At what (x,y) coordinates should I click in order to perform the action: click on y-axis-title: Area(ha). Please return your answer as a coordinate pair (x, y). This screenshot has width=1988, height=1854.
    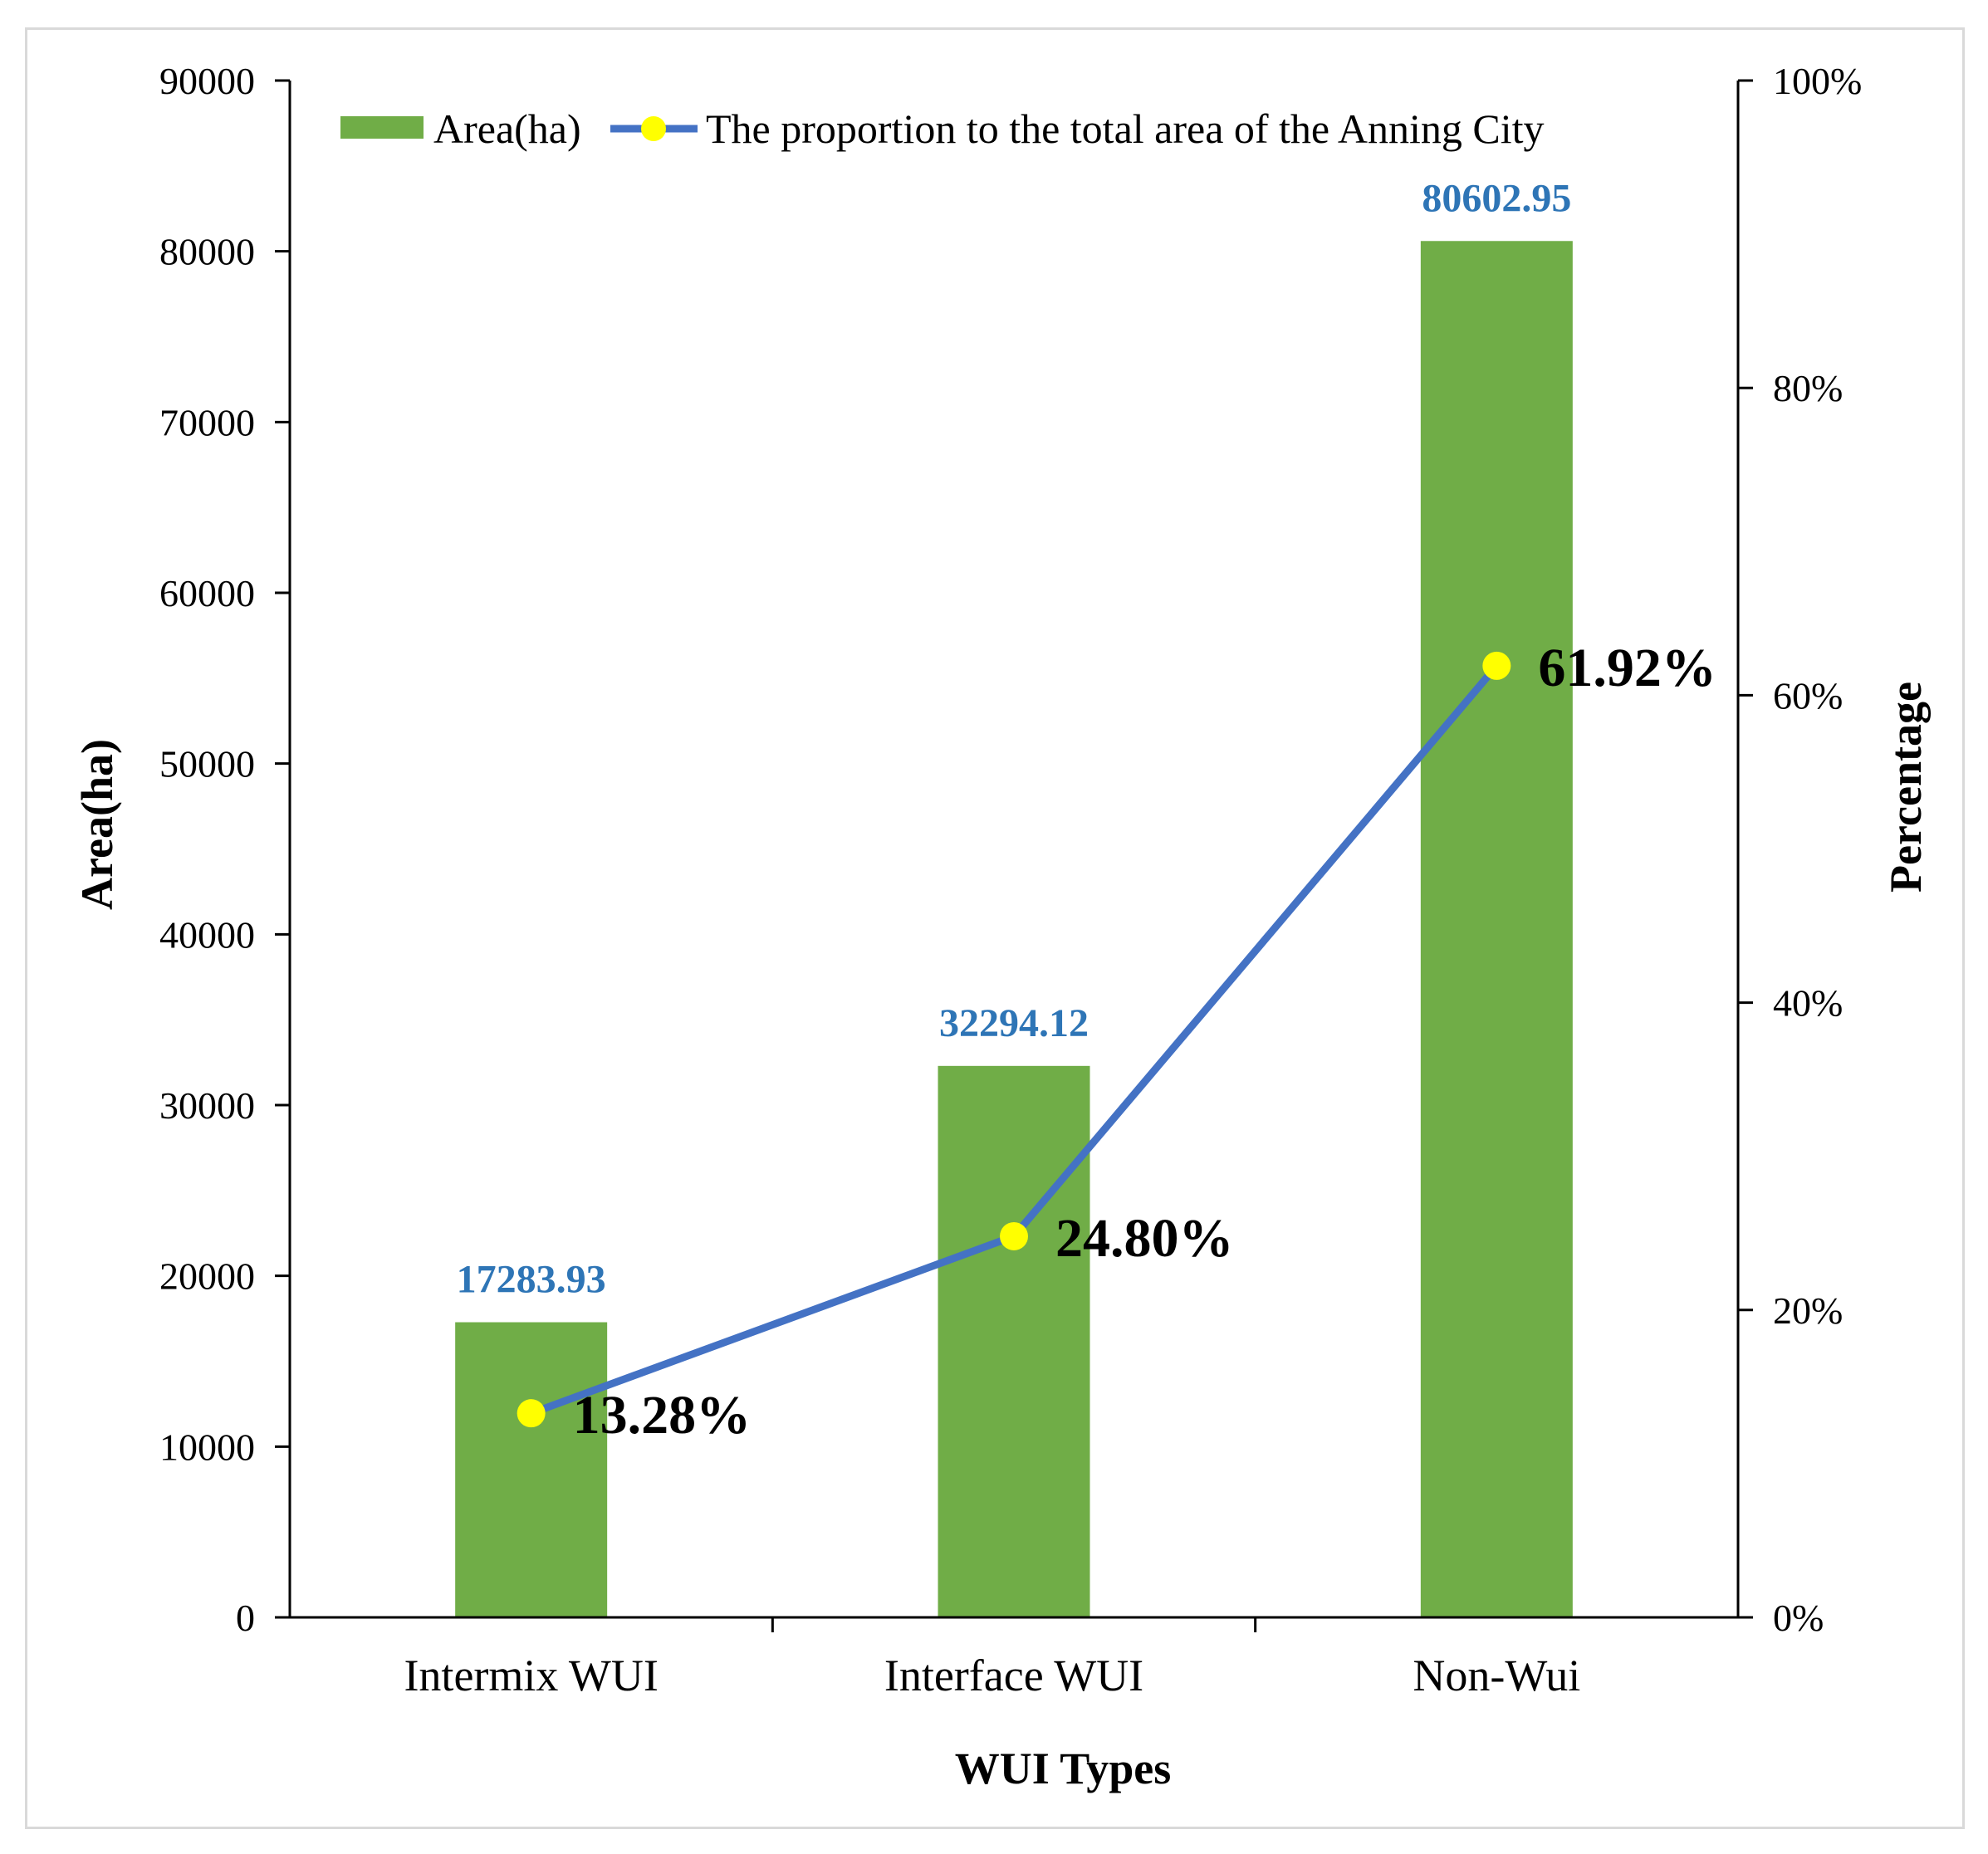
    Looking at the image, I should click on (97, 824).